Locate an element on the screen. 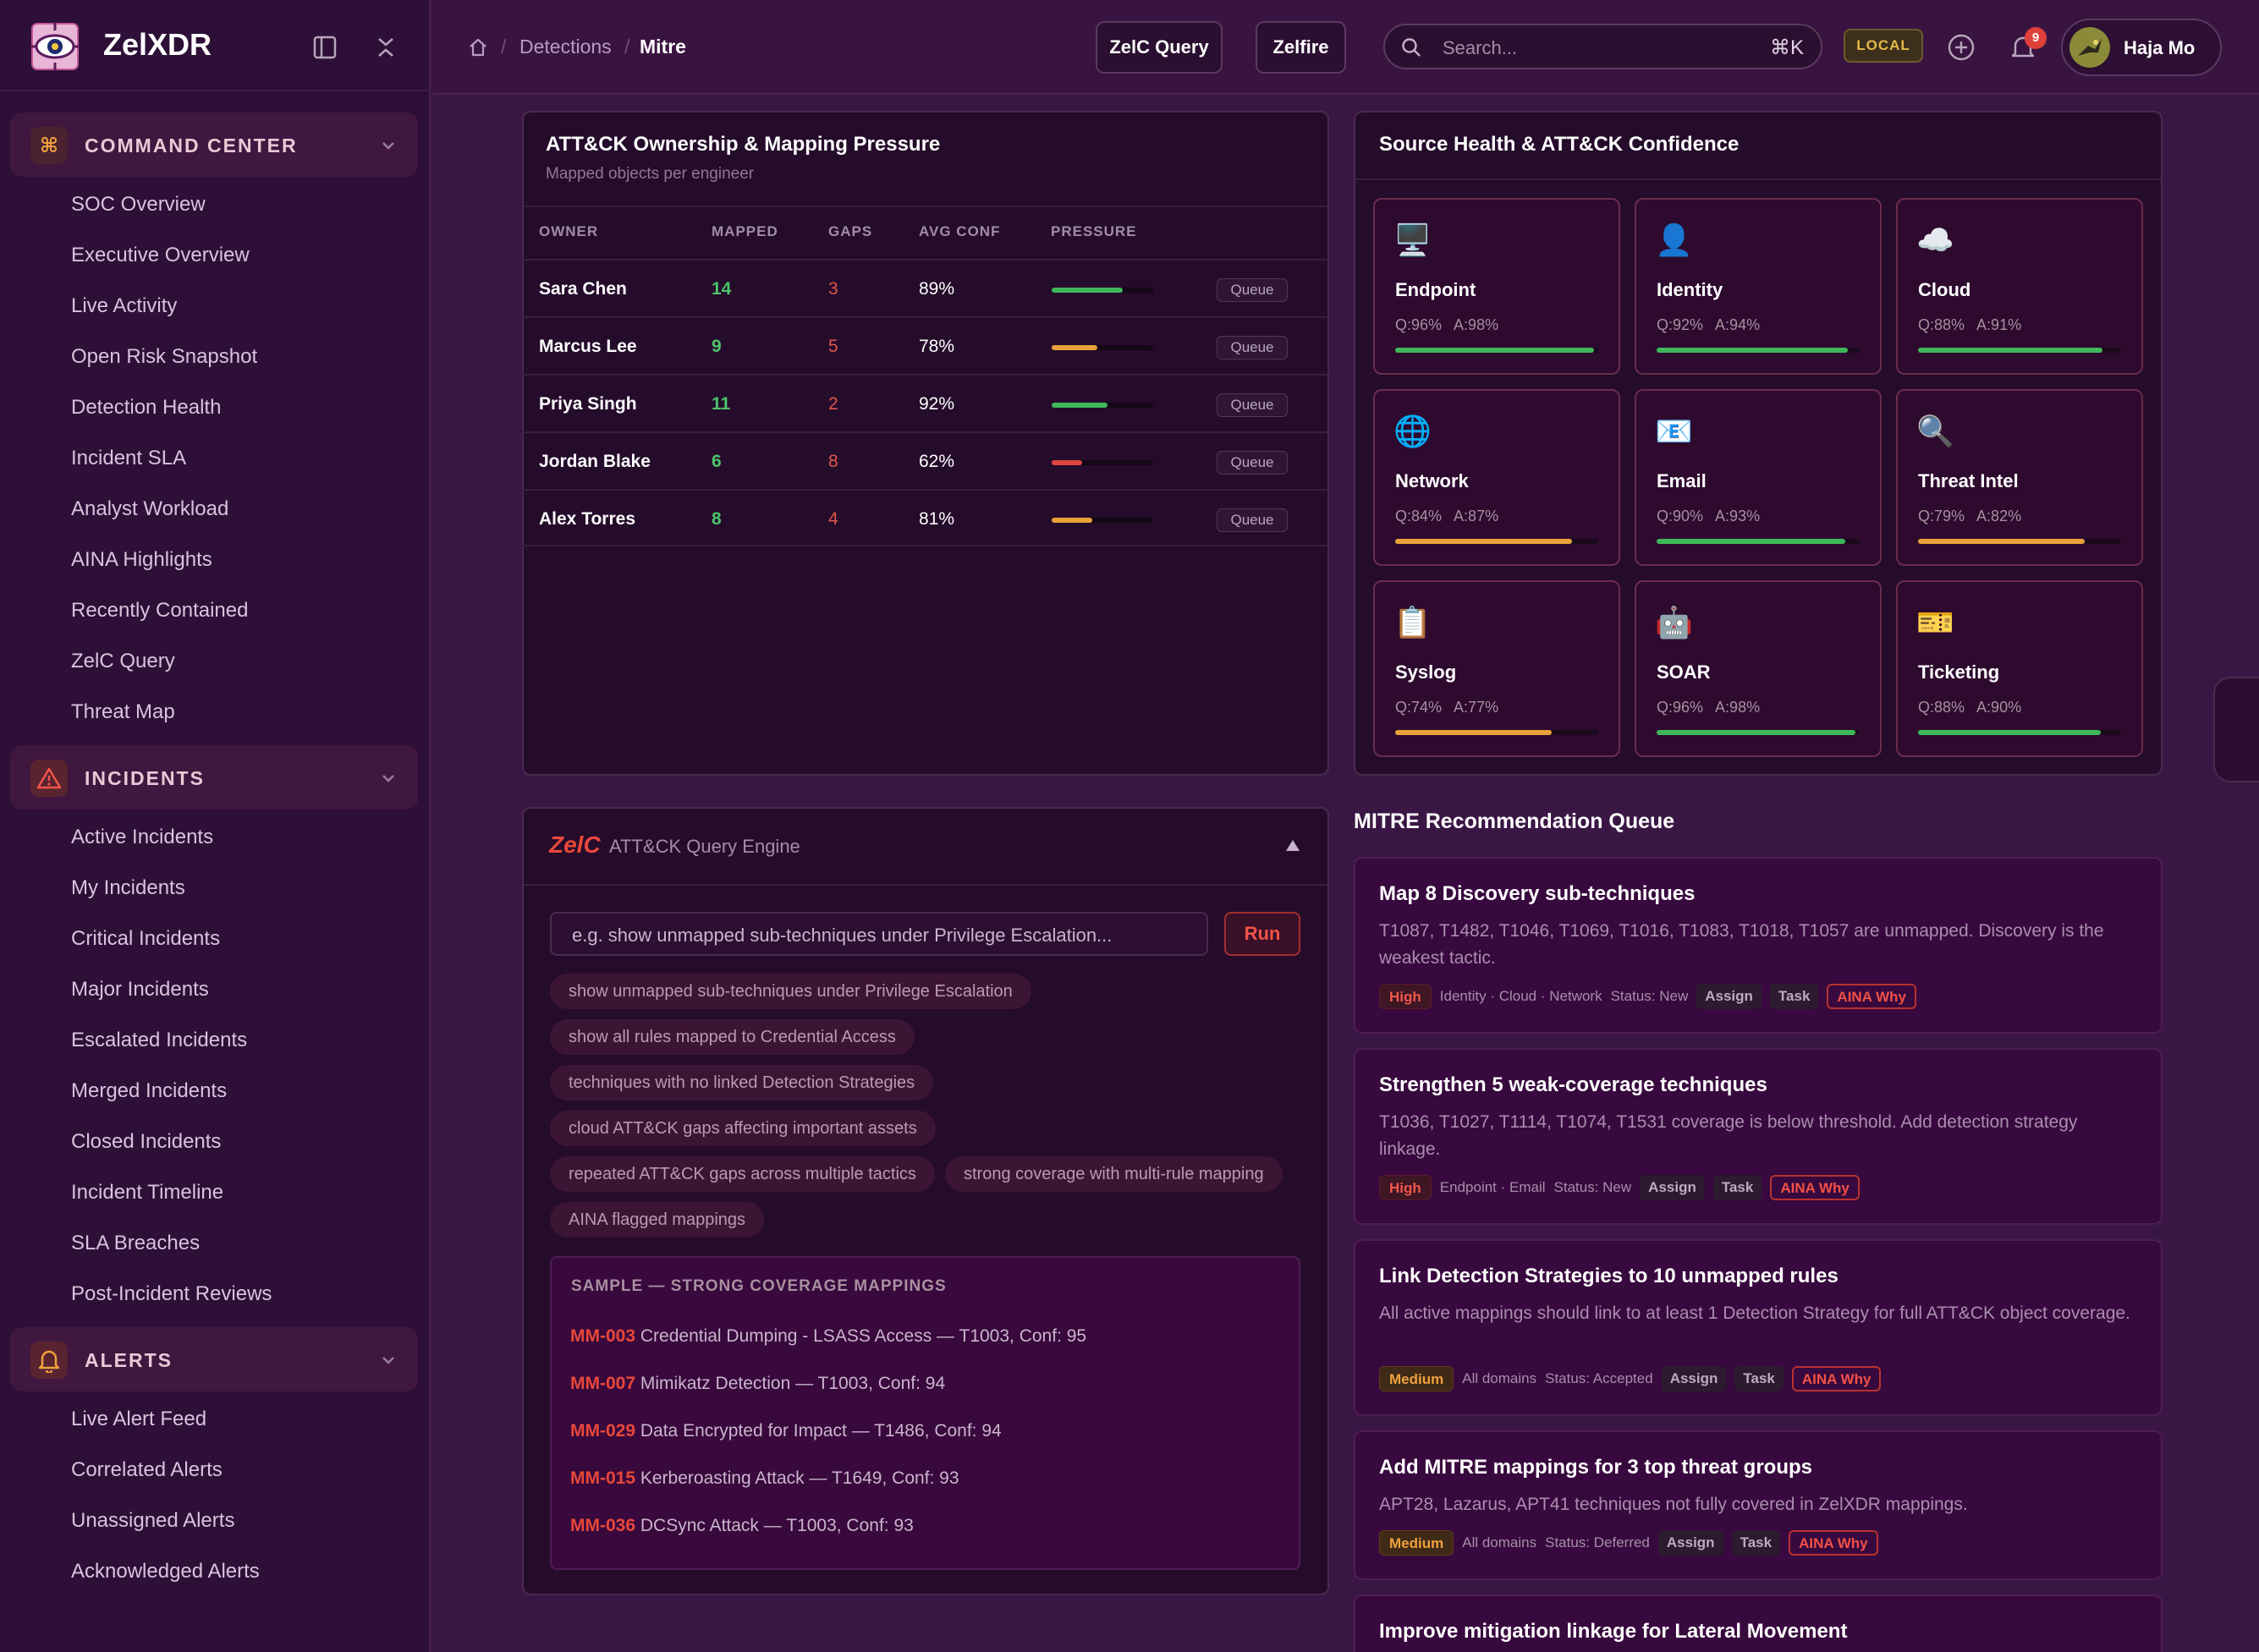  source-card-threat-intel: 🔍 Threat Intel Q:79% A:82% is located at coordinates (2019, 477).